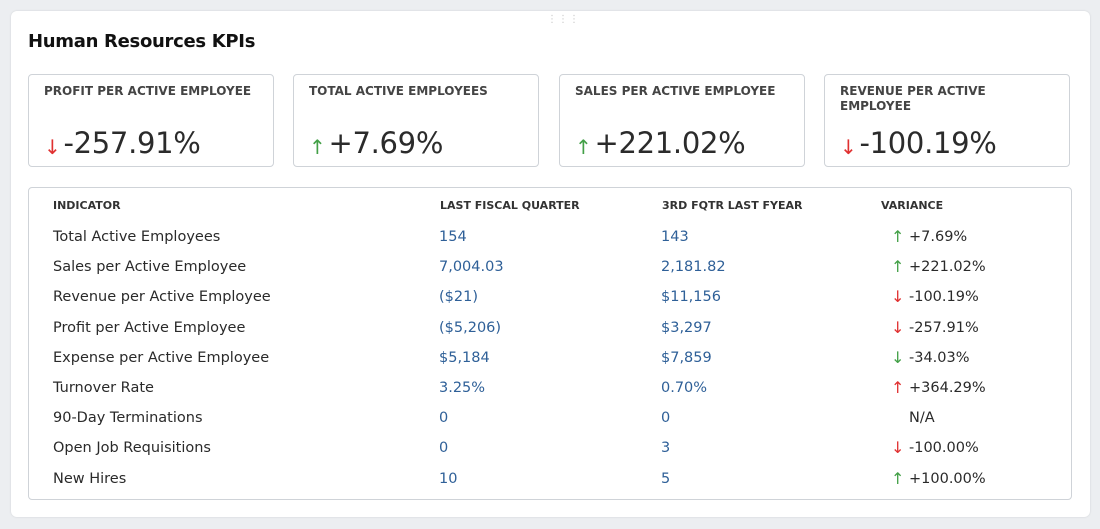 This screenshot has width=1100, height=529. I want to click on previous-year-quarter-cell: 0.70%, so click(684, 388).